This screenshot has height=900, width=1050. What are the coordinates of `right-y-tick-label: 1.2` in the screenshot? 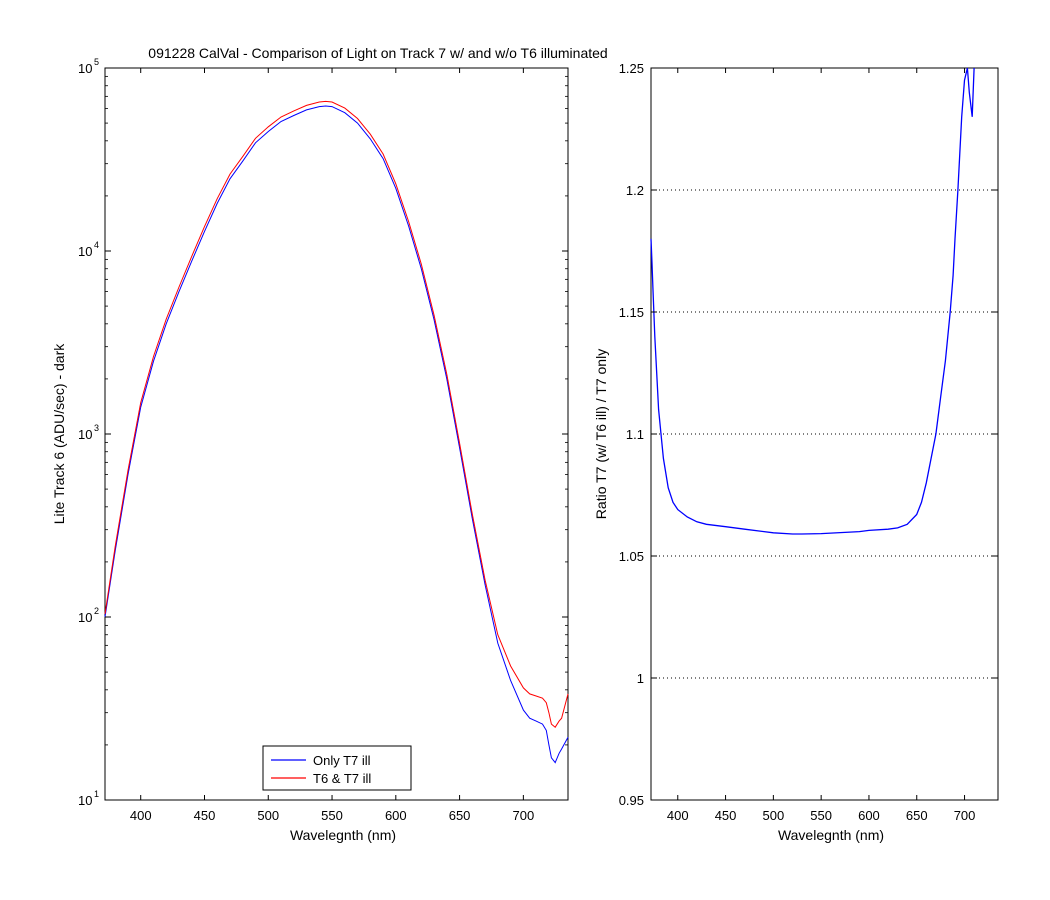 It's located at (635, 190).